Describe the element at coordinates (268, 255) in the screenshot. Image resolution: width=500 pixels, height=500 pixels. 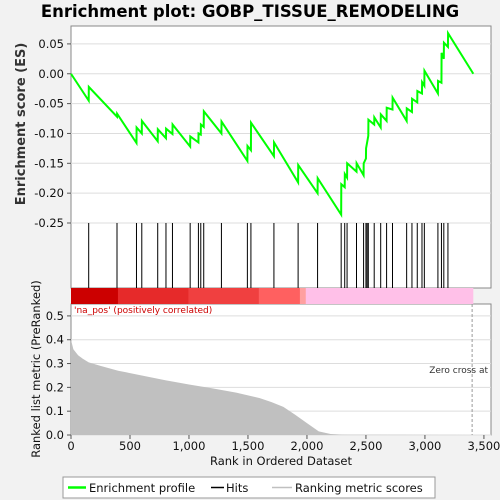
I see `hit-marks` at that location.